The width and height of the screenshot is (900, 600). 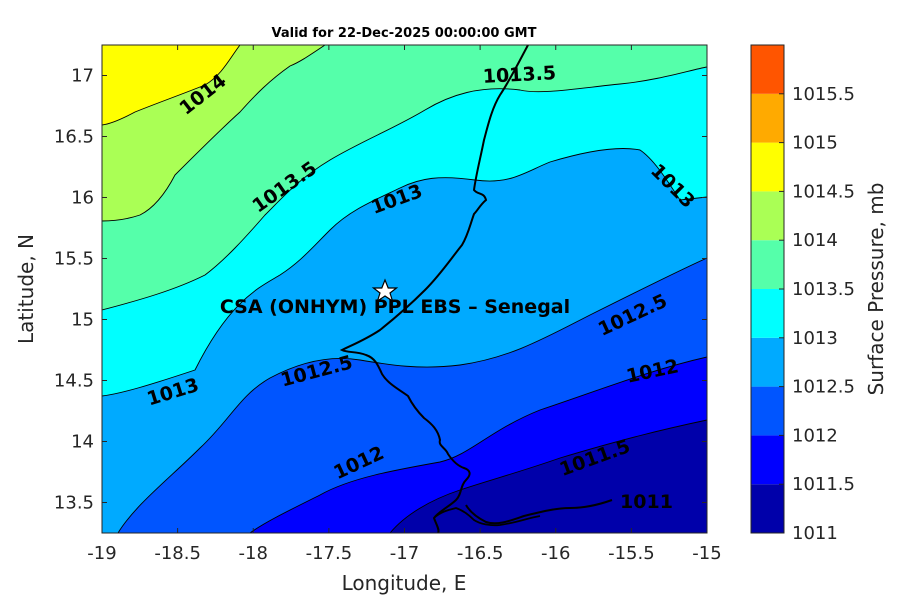 I want to click on contour-label: 1013.5, so click(x=519, y=75).